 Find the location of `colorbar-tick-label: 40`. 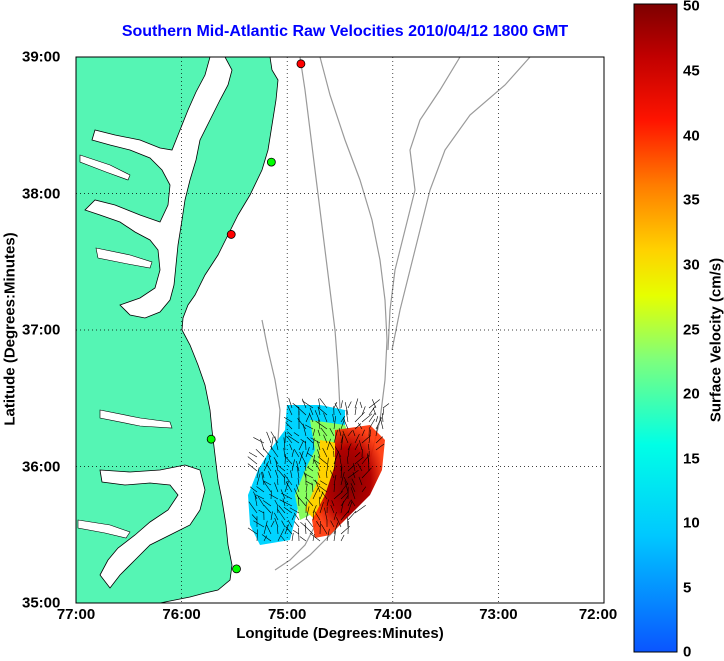

colorbar-tick-label: 40 is located at coordinates (691, 136).